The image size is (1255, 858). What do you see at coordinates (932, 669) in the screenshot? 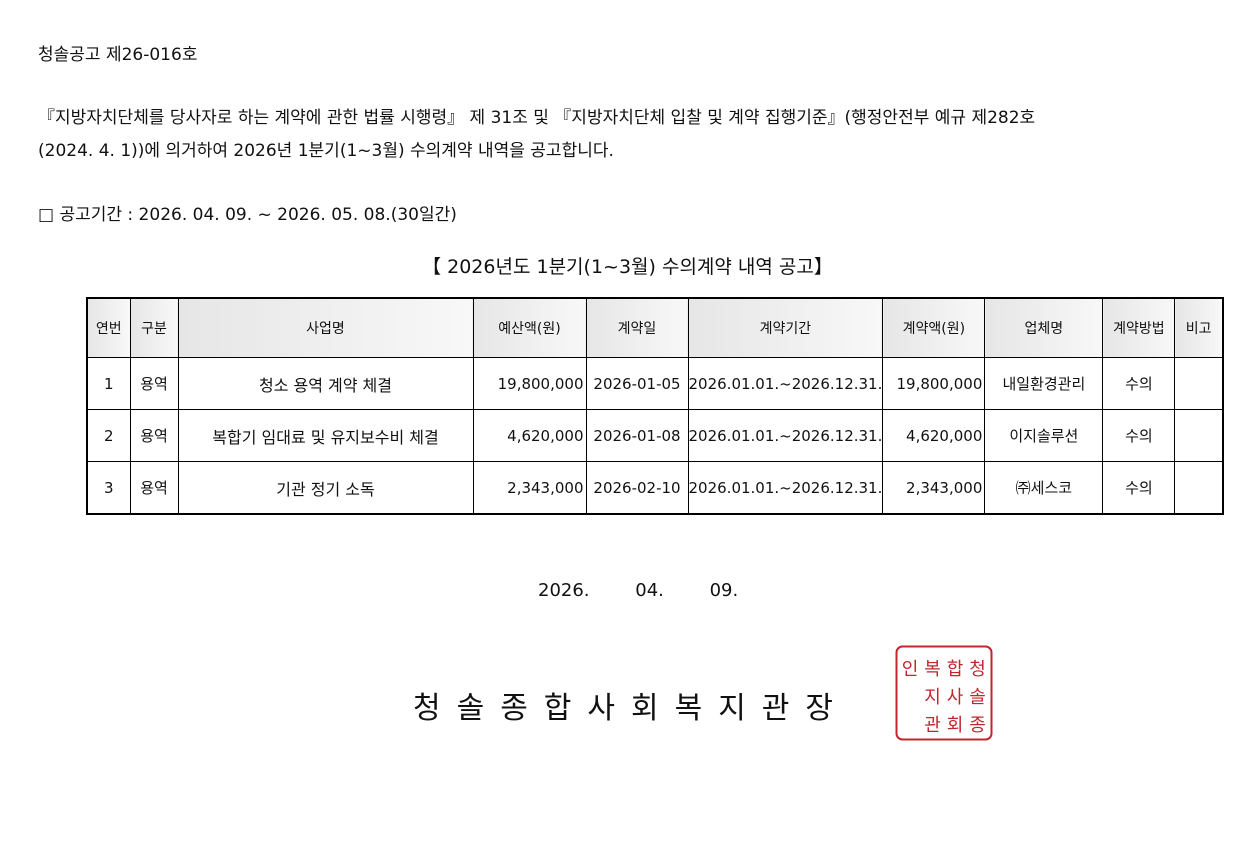
I see `seal-character: 복` at bounding box center [932, 669].